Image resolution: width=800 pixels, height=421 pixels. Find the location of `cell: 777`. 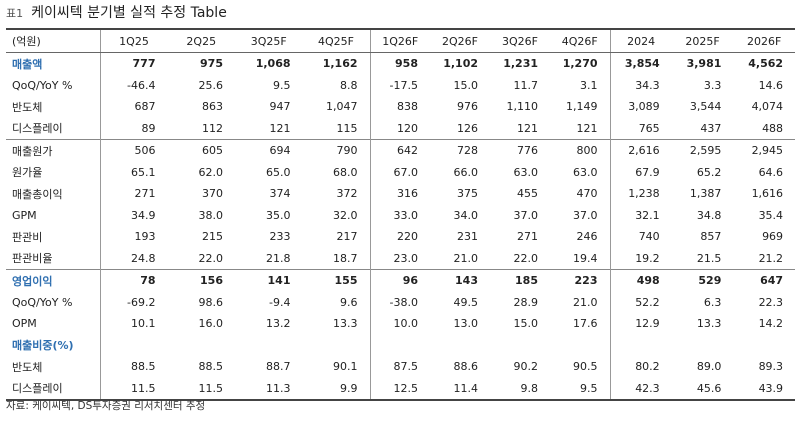

cell: 777 is located at coordinates (144, 64).